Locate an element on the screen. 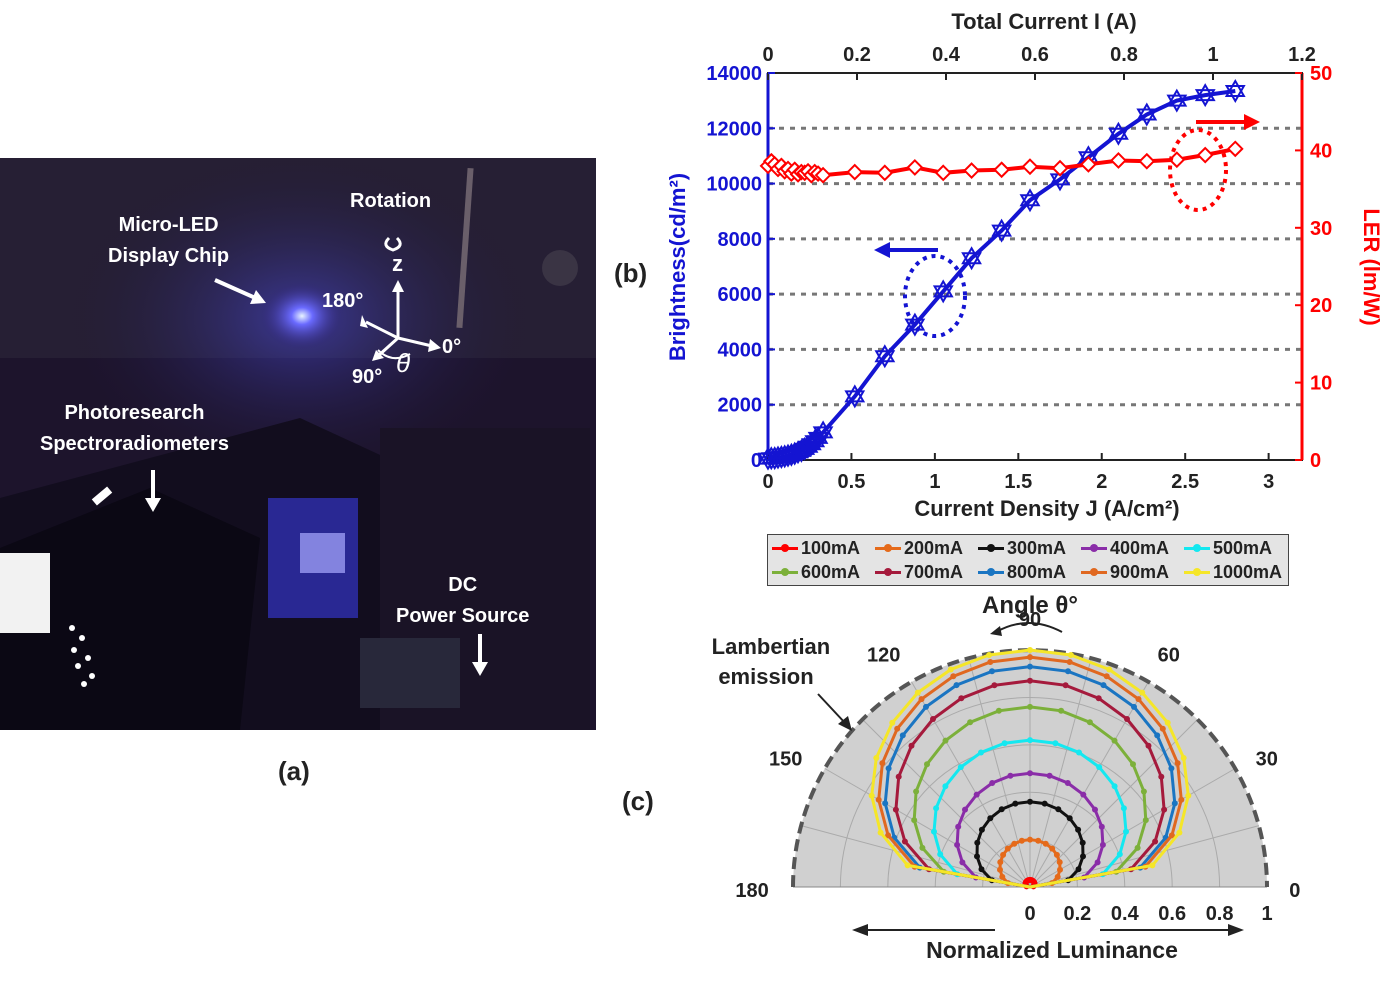  left-tick-label: 2000 is located at coordinates (740, 406).